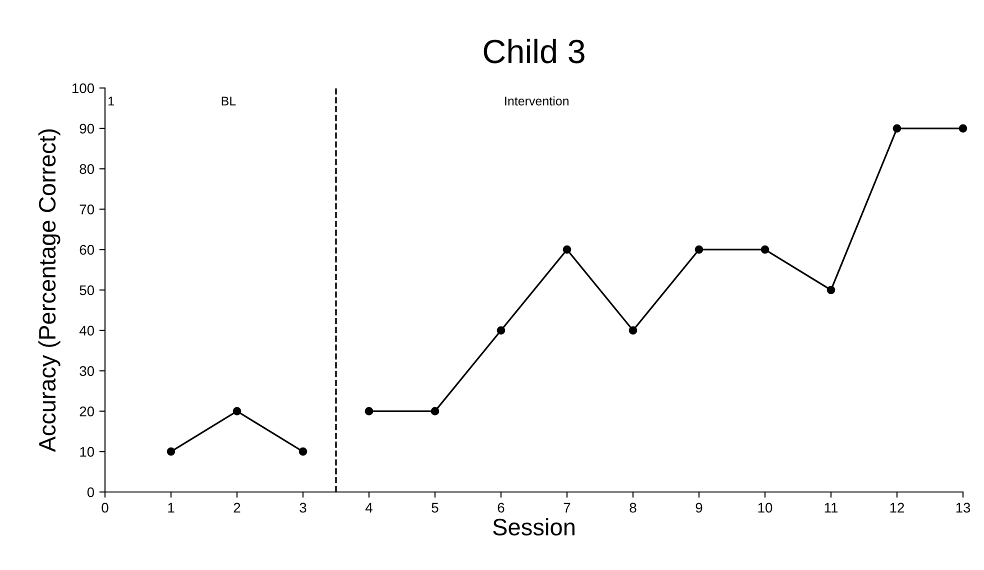 This screenshot has height=570, width=984. What do you see at coordinates (237, 507) in the screenshot?
I see `x-tick-label: 2` at bounding box center [237, 507].